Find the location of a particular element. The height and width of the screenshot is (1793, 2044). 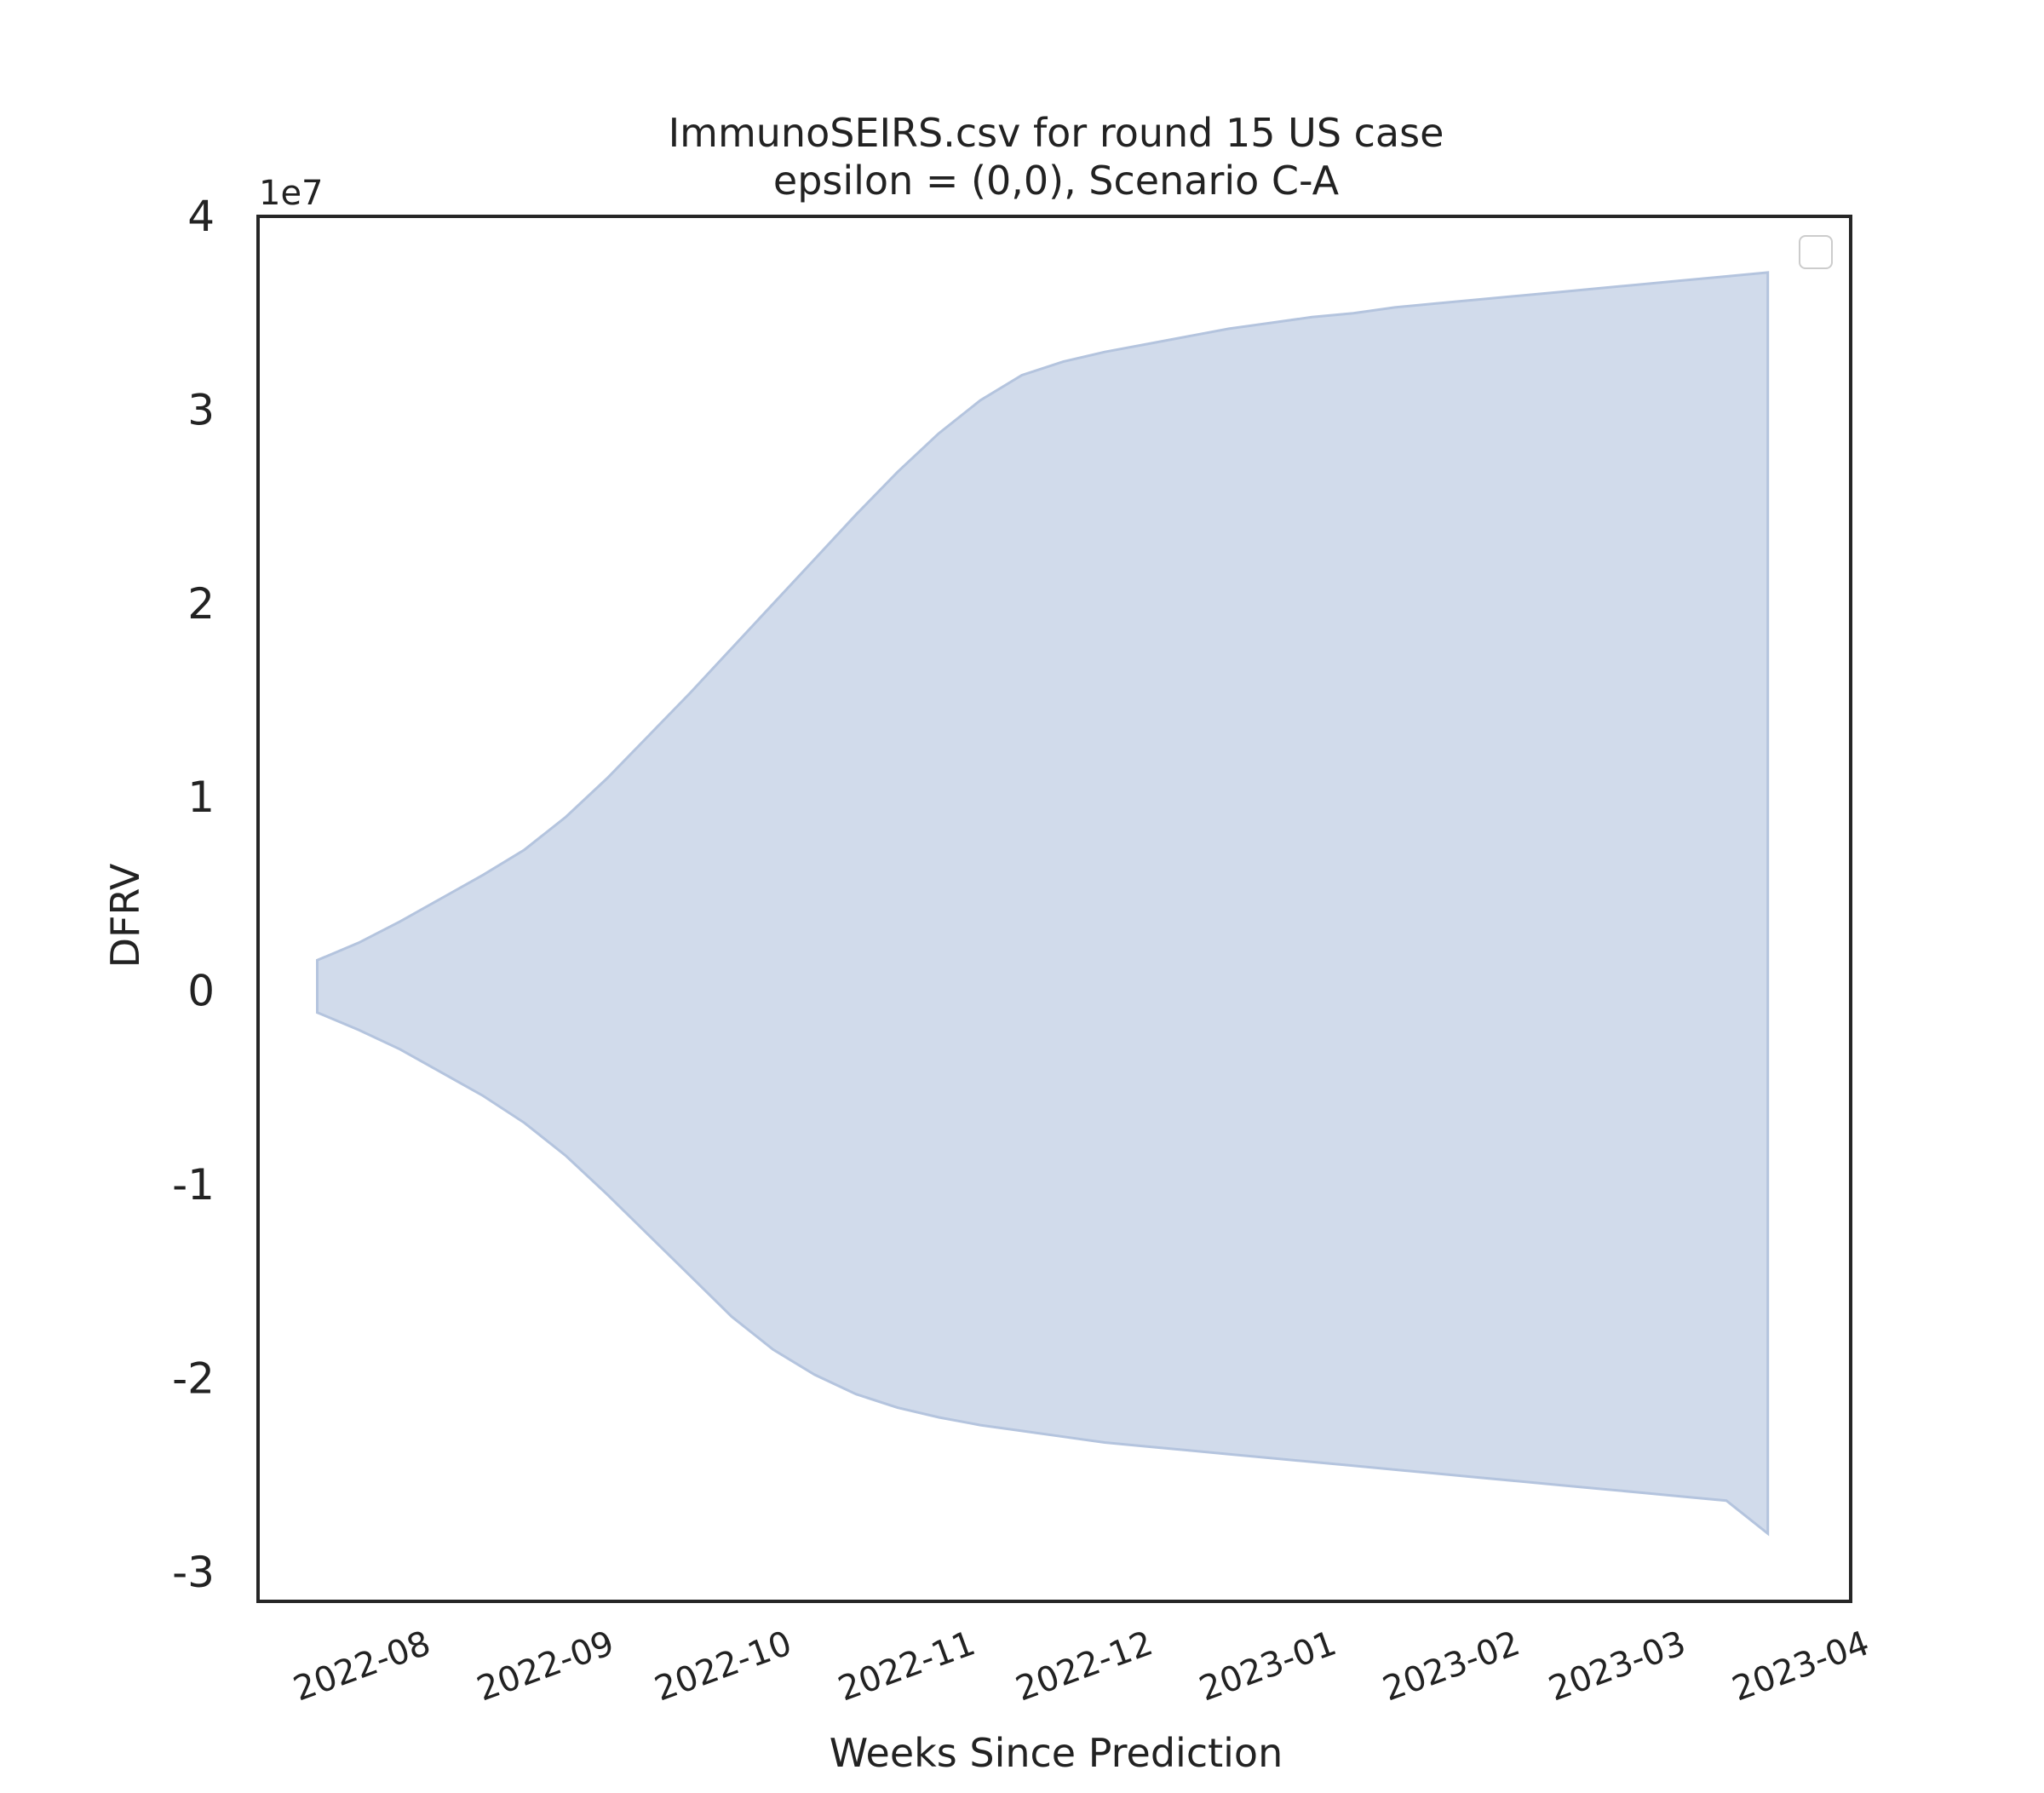

x-tick-label: 2022-11 is located at coordinates (906, 1666).